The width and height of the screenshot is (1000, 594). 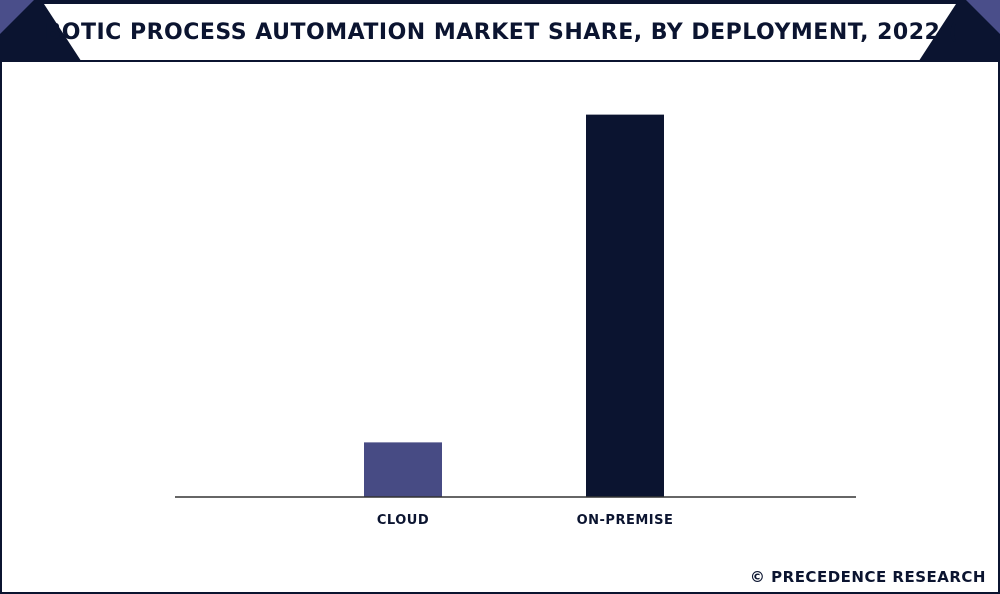 I want to click on x-tick-label-on-premise: ON-PREMISE, so click(x=625, y=520).